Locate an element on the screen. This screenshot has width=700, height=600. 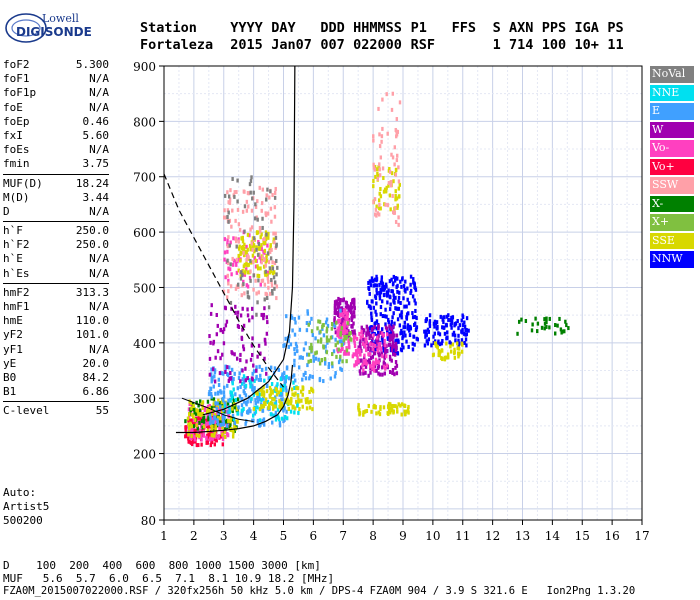
x-tick-label: 10 is located at coordinates (432, 536).